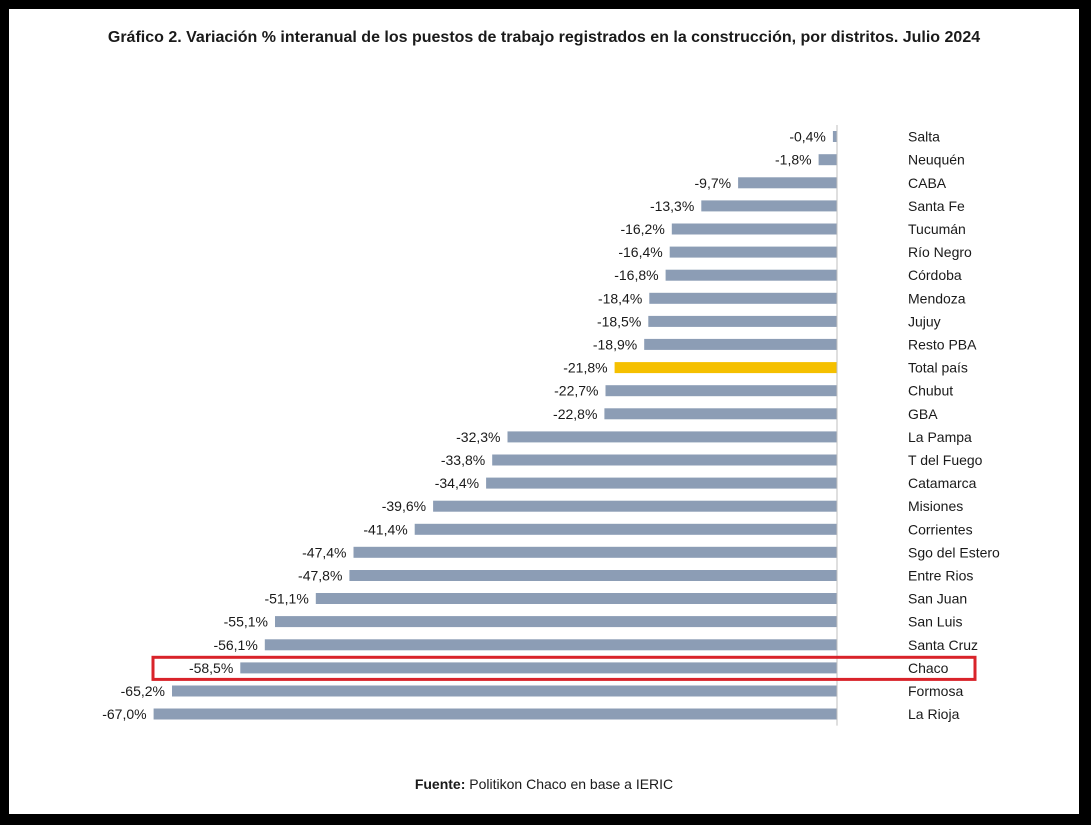  I want to click on category-label: Santa Cruz, so click(943, 645).